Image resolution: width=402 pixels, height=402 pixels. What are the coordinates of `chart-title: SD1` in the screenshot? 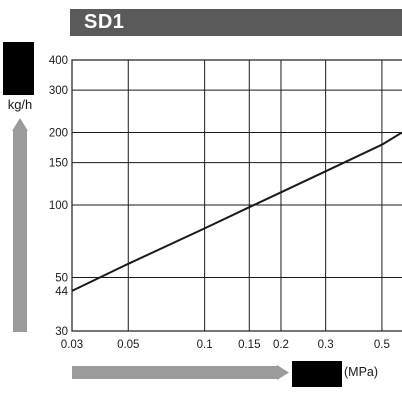 It's located at (104, 22).